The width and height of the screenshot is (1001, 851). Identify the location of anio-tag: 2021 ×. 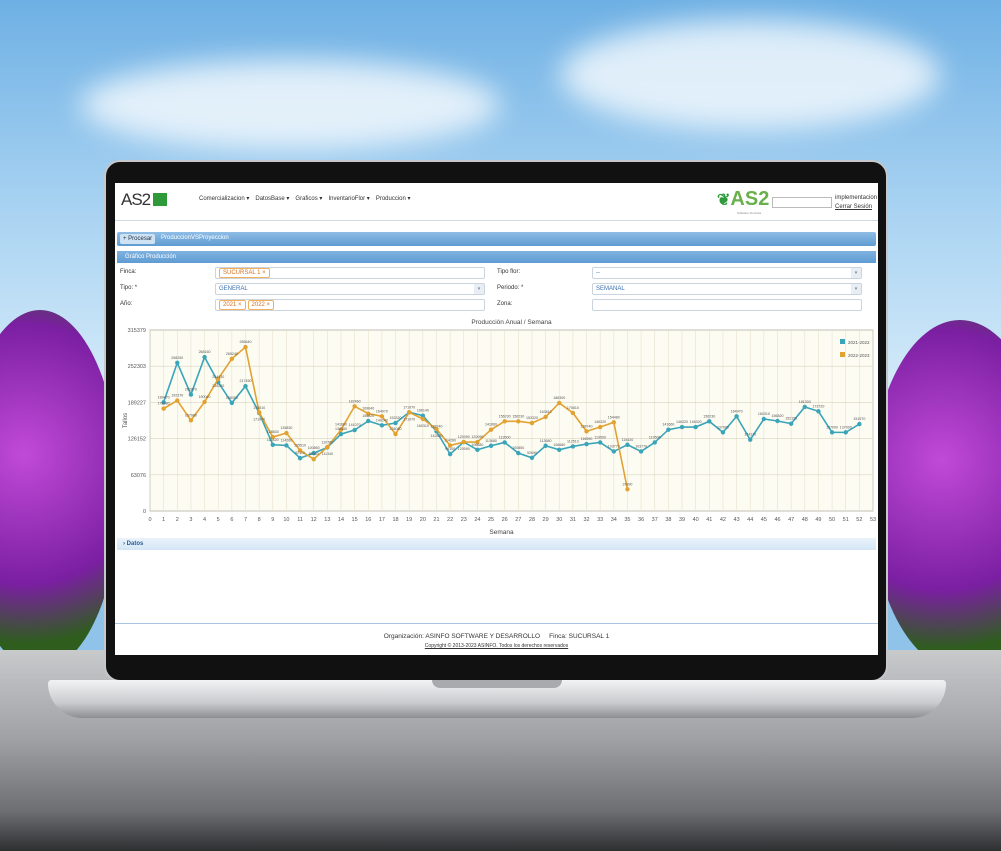
(232, 305).